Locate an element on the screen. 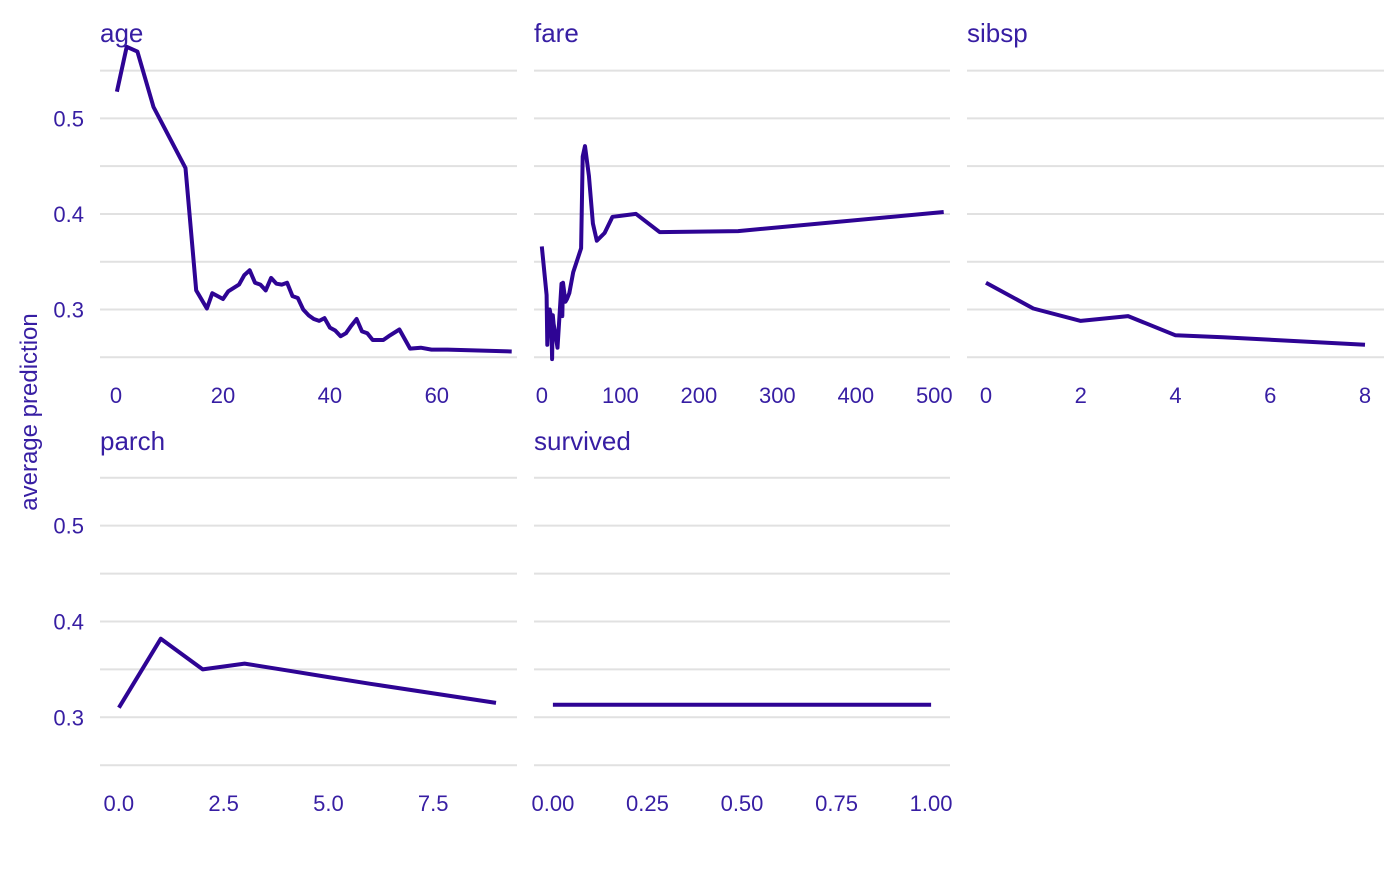 This screenshot has height=871, width=1400. x-tick-label: 0.25 is located at coordinates (647, 803).